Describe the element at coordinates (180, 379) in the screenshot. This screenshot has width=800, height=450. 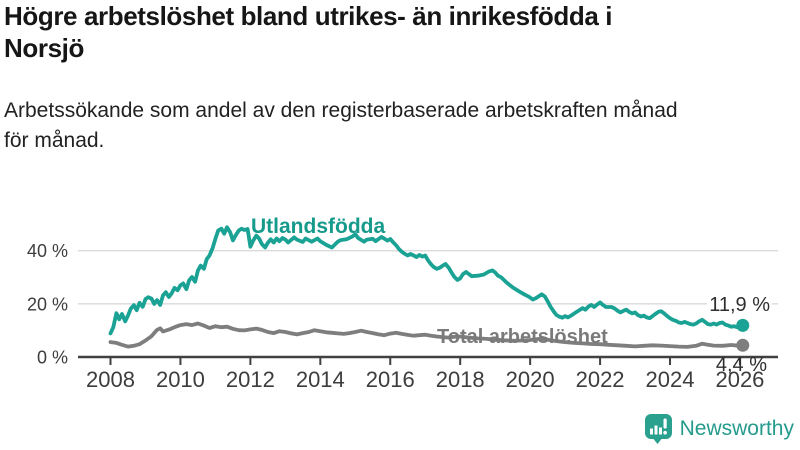
I see `x-tick-label: 2010` at that location.